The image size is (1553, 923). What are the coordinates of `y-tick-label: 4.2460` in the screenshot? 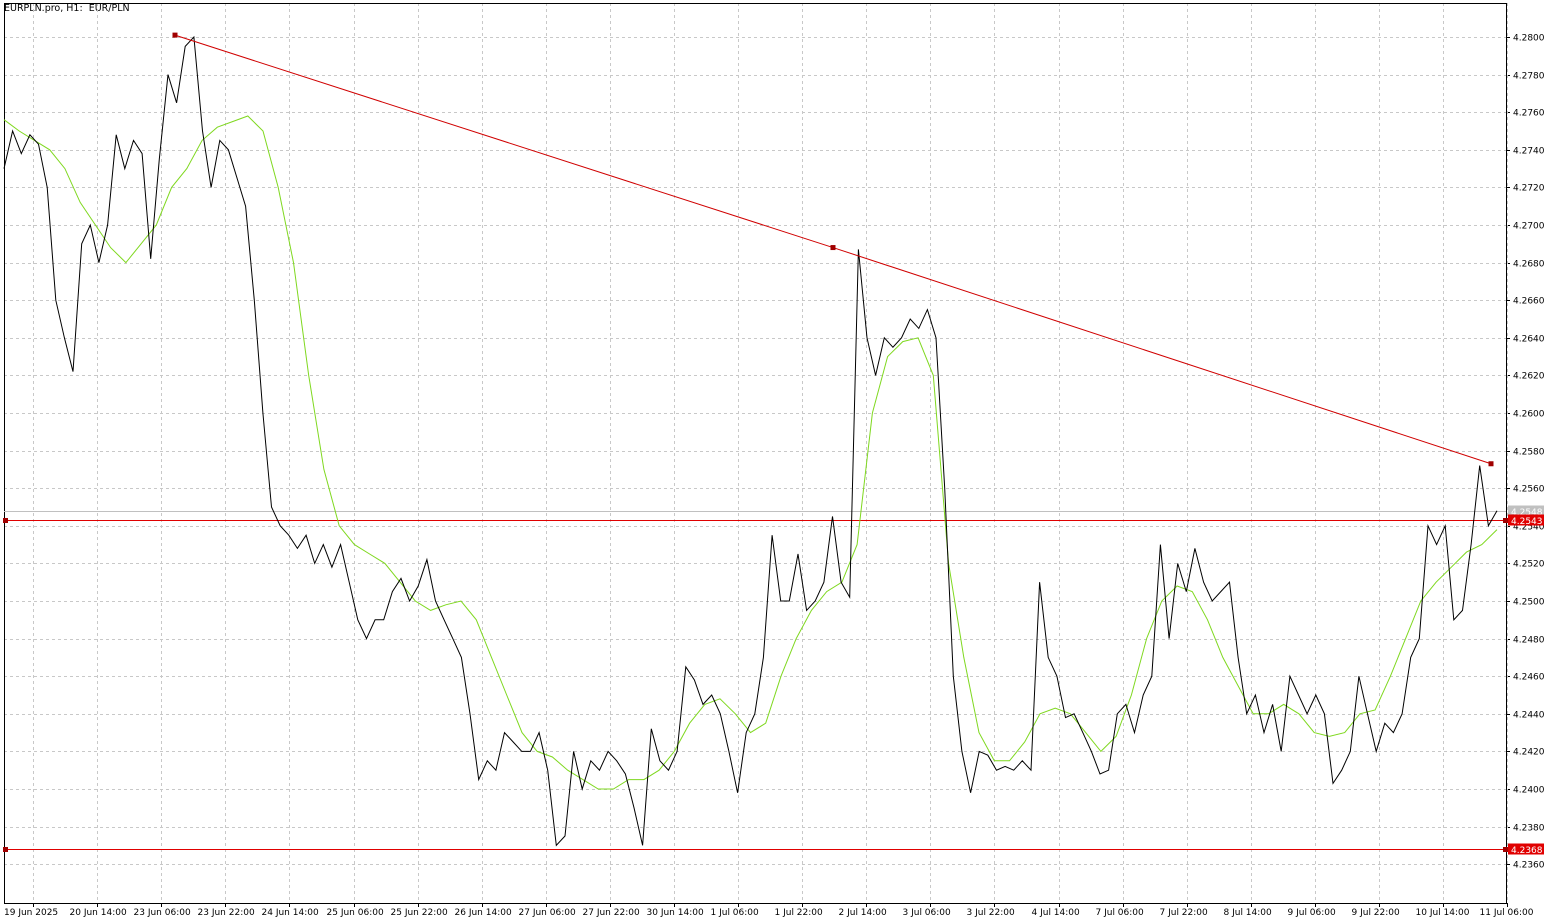 It's located at (1529, 678).